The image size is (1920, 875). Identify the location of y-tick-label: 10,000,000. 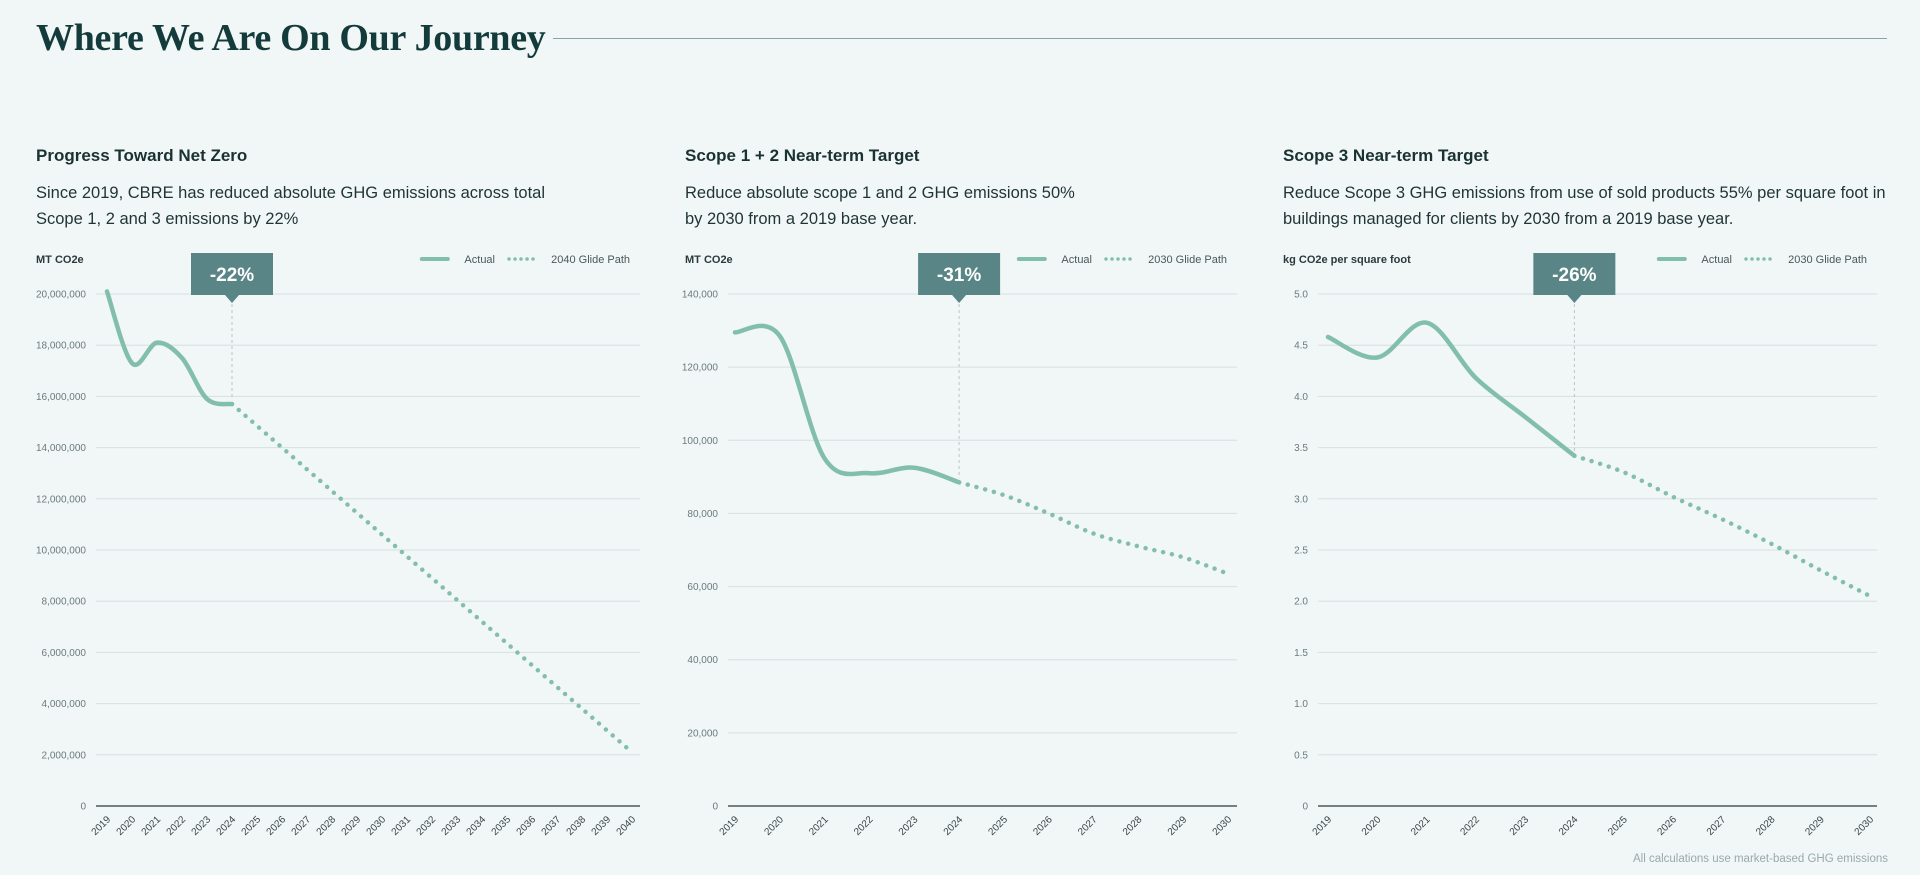
(61, 551).